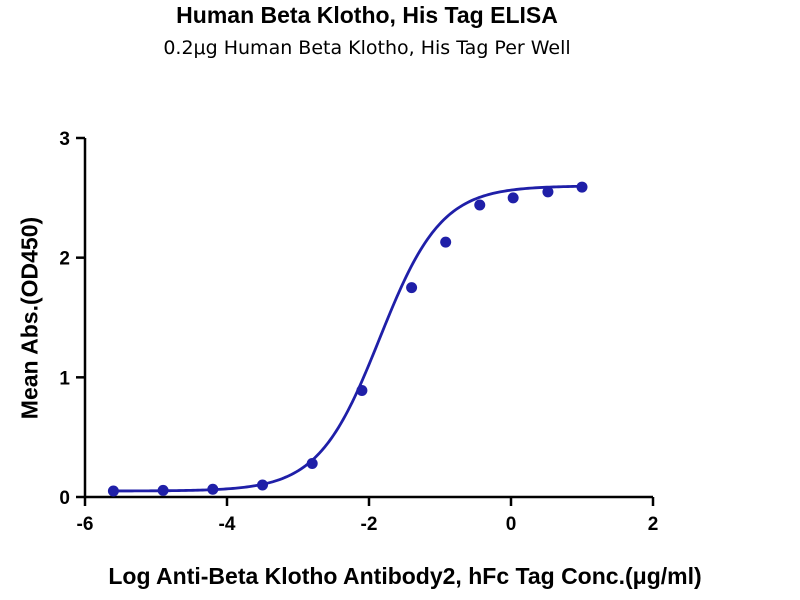  Describe the element at coordinates (64, 259) in the screenshot. I see `y-tick-label: 2` at that location.